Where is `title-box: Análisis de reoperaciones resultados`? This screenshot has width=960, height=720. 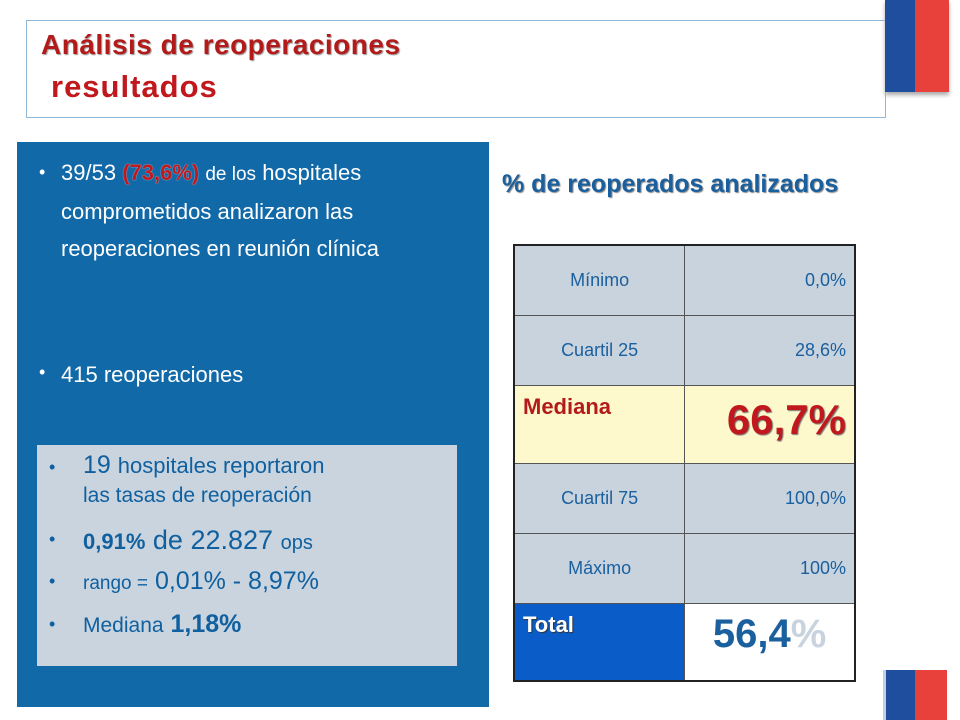
title-box: Análisis de reoperaciones resultados is located at coordinates (456, 69).